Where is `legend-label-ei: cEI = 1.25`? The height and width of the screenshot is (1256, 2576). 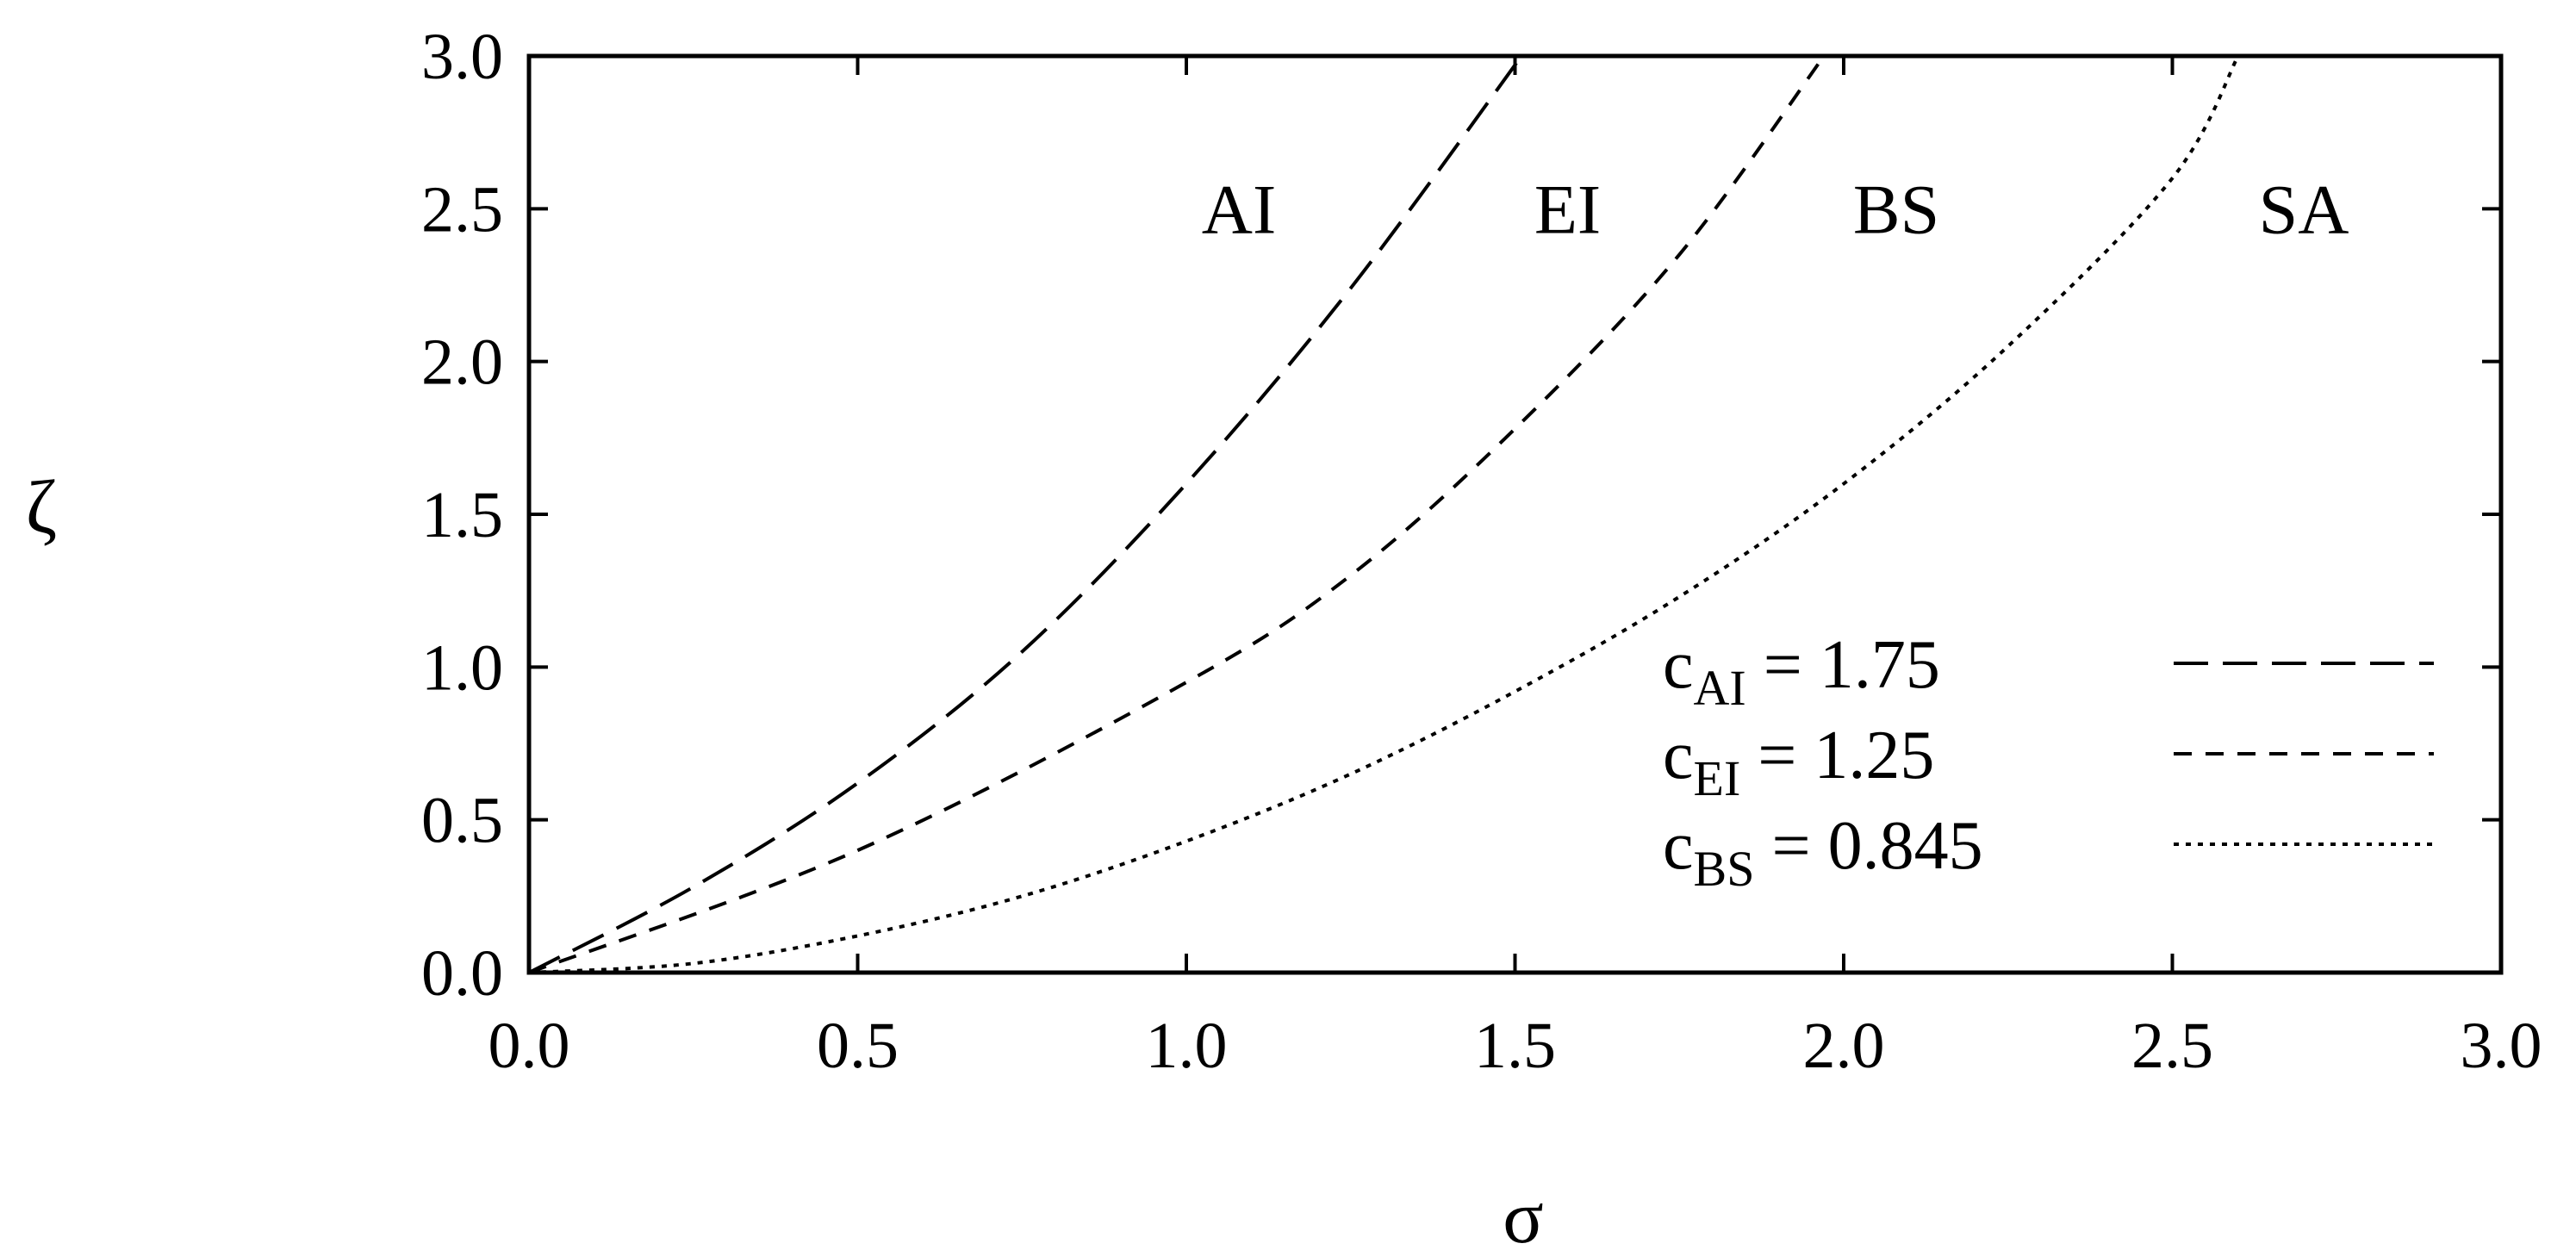
legend-label-ei: cEI = 1.25 is located at coordinates (1799, 762).